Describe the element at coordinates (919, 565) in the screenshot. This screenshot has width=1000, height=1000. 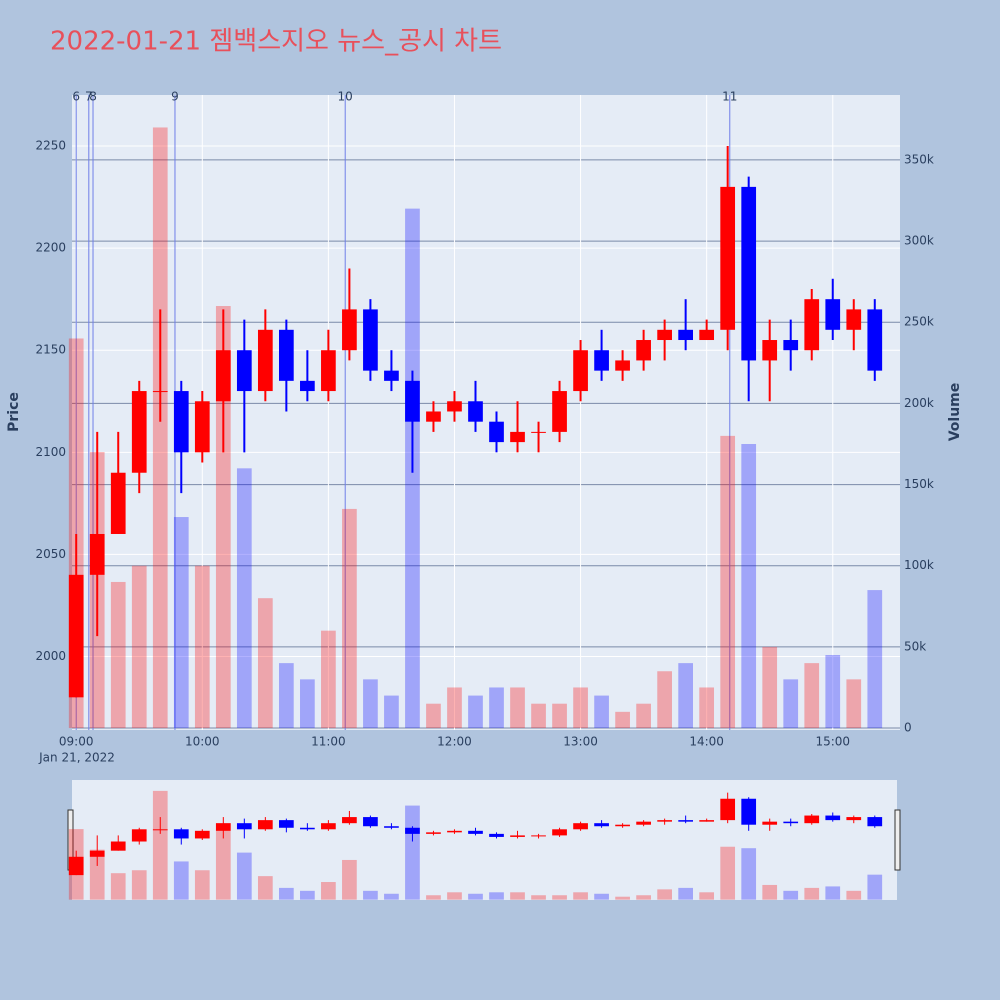
I see `y2-tick-label: 100k` at that location.